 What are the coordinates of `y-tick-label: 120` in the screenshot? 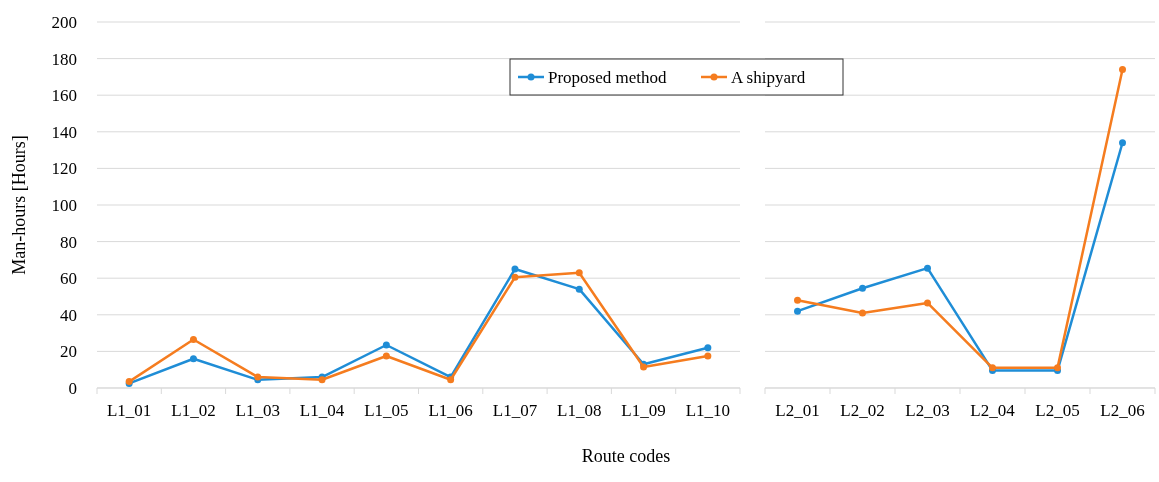 It's located at (64, 169).